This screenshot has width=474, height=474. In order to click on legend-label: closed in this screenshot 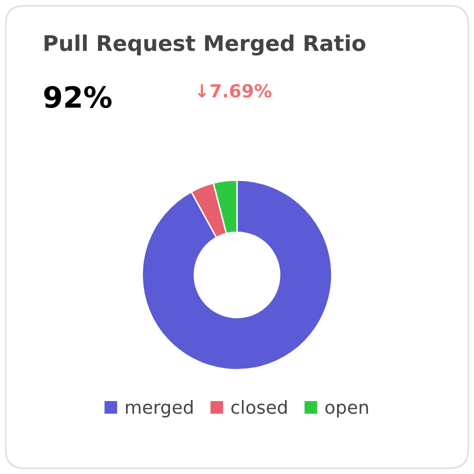, I will do `click(259, 407)`.